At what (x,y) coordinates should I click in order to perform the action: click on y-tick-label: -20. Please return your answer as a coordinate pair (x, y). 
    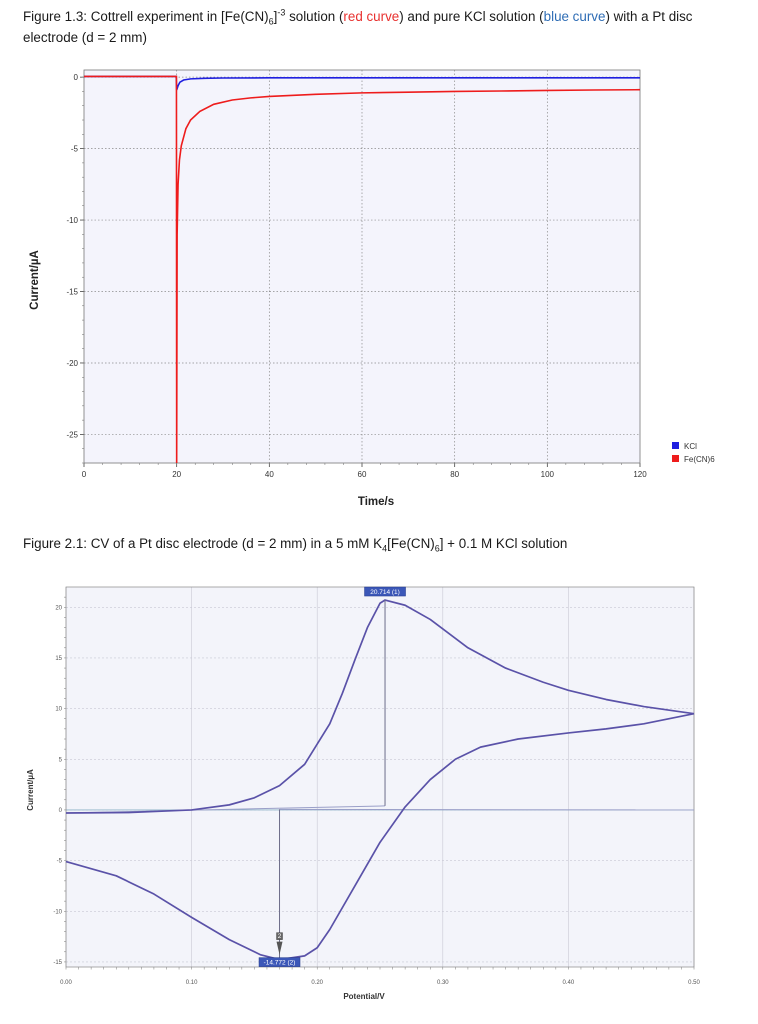
    Looking at the image, I should click on (72, 363).